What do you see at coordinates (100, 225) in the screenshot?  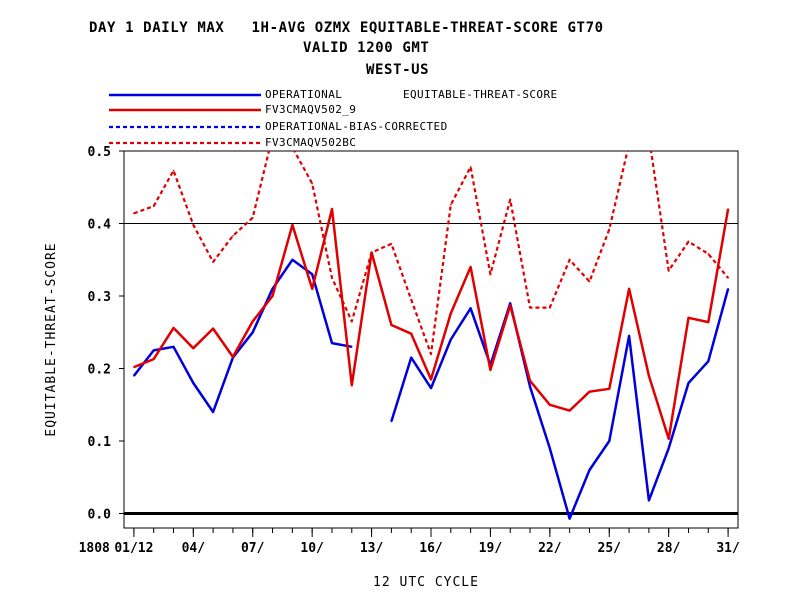 I see `y-tick-label: 0.4` at bounding box center [100, 225].